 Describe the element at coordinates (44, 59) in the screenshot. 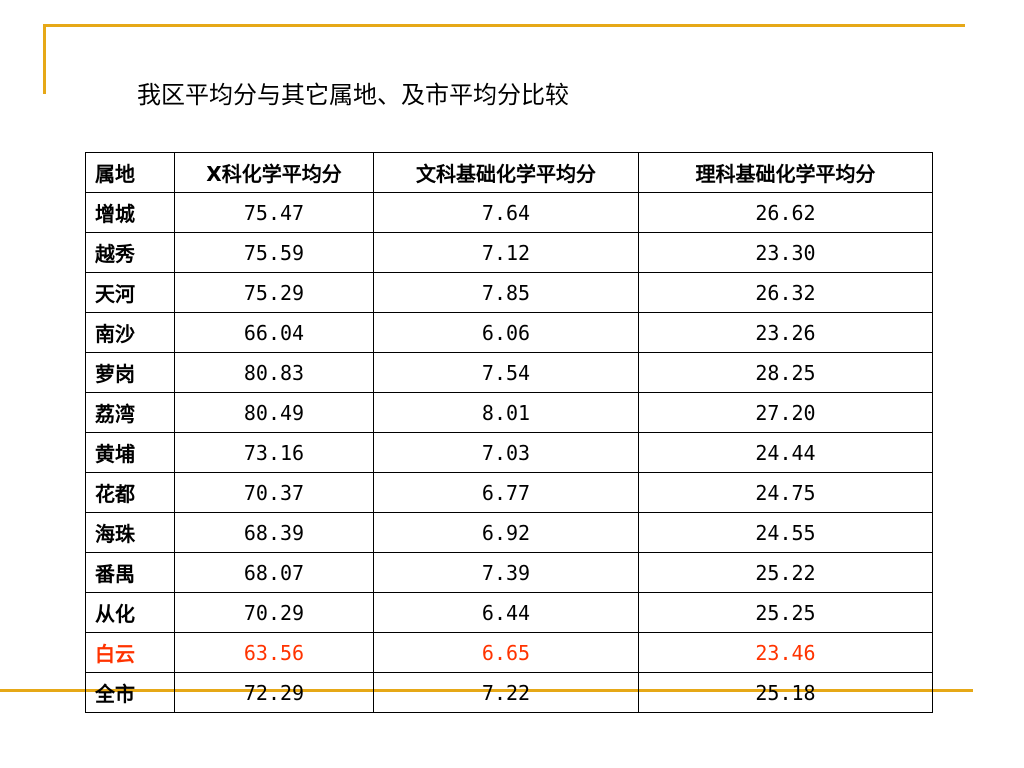

I see `left-decoration-line` at that location.